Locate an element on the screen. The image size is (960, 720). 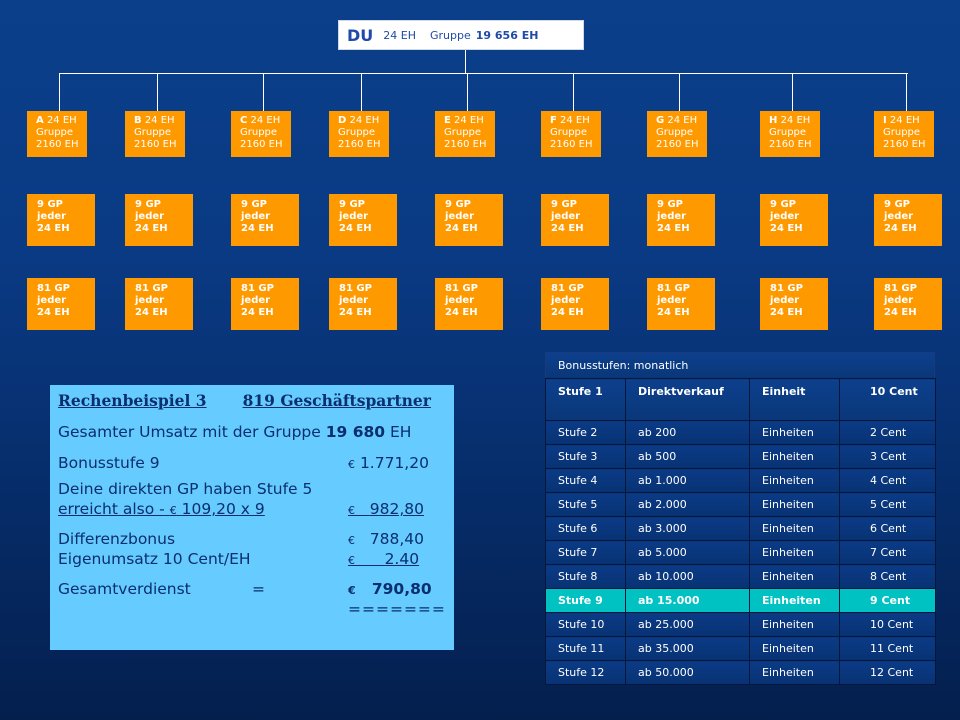
table-cell: ab 25.000 is located at coordinates (687, 624).